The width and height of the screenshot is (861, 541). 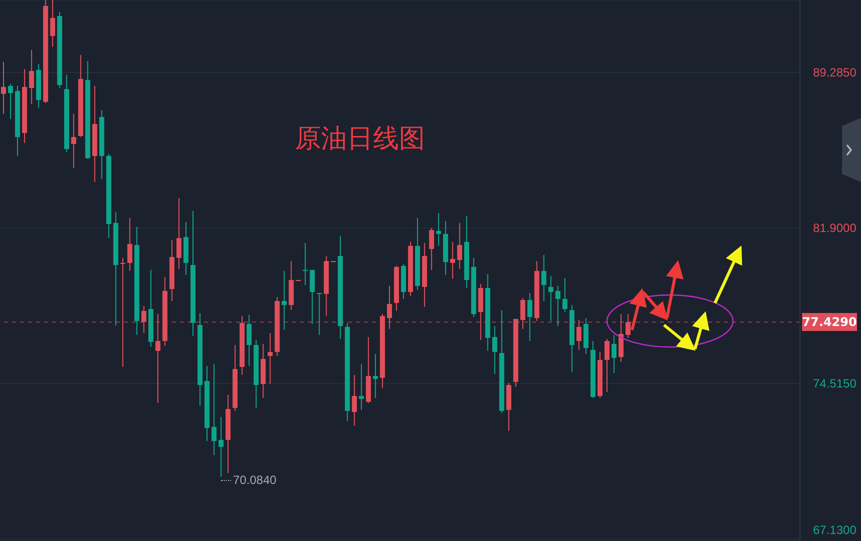 What do you see at coordinates (835, 73) in the screenshot?
I see `y-tick-label: 89.2850` at bounding box center [835, 73].